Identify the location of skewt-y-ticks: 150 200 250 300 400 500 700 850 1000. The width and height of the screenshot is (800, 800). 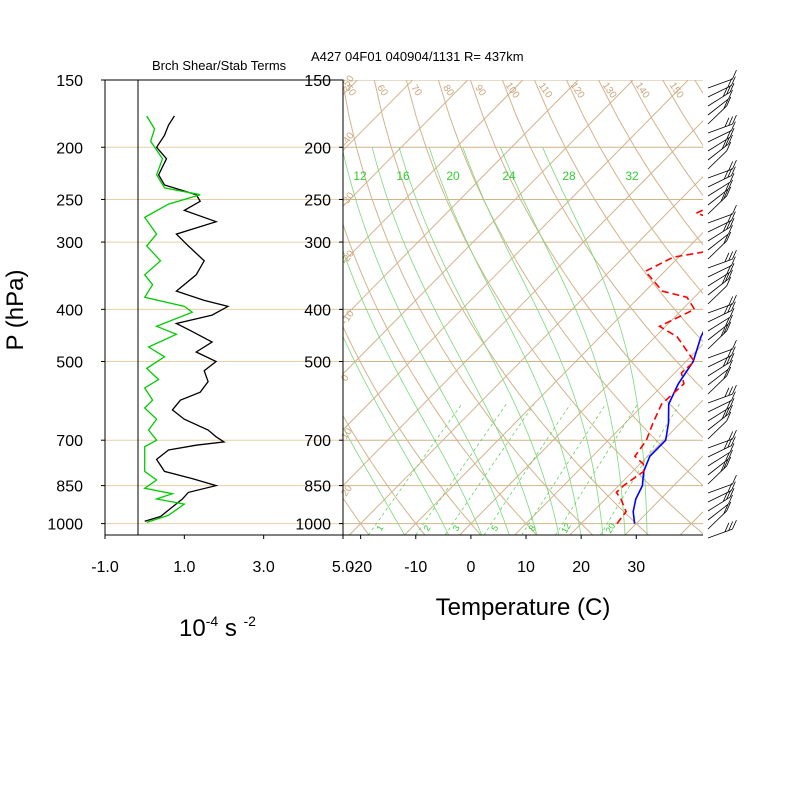
(319, 303).